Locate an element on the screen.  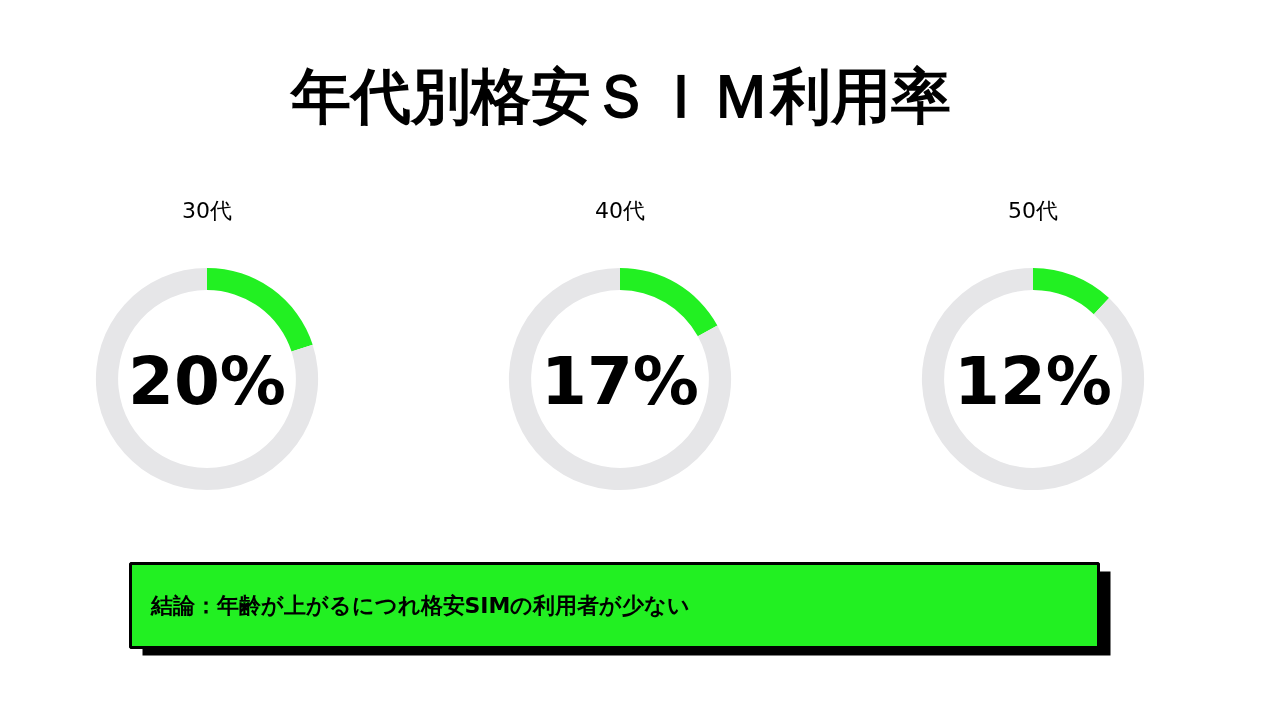
text: 12% is located at coordinates (1033, 381).